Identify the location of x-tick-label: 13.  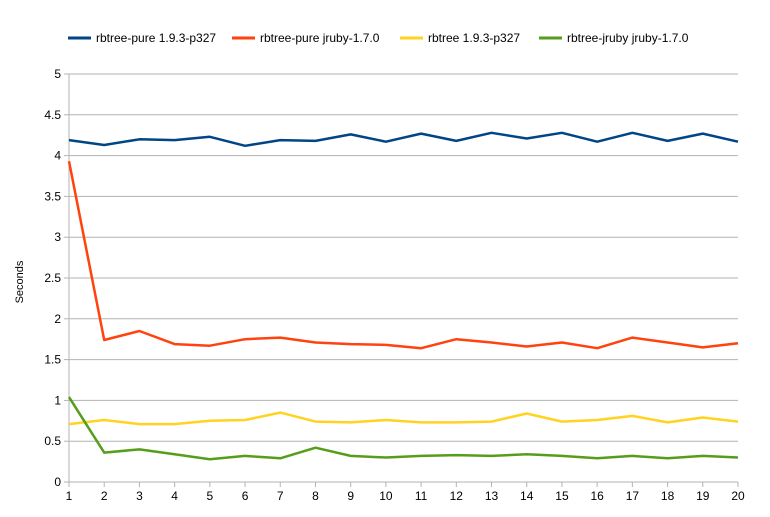
(492, 496).